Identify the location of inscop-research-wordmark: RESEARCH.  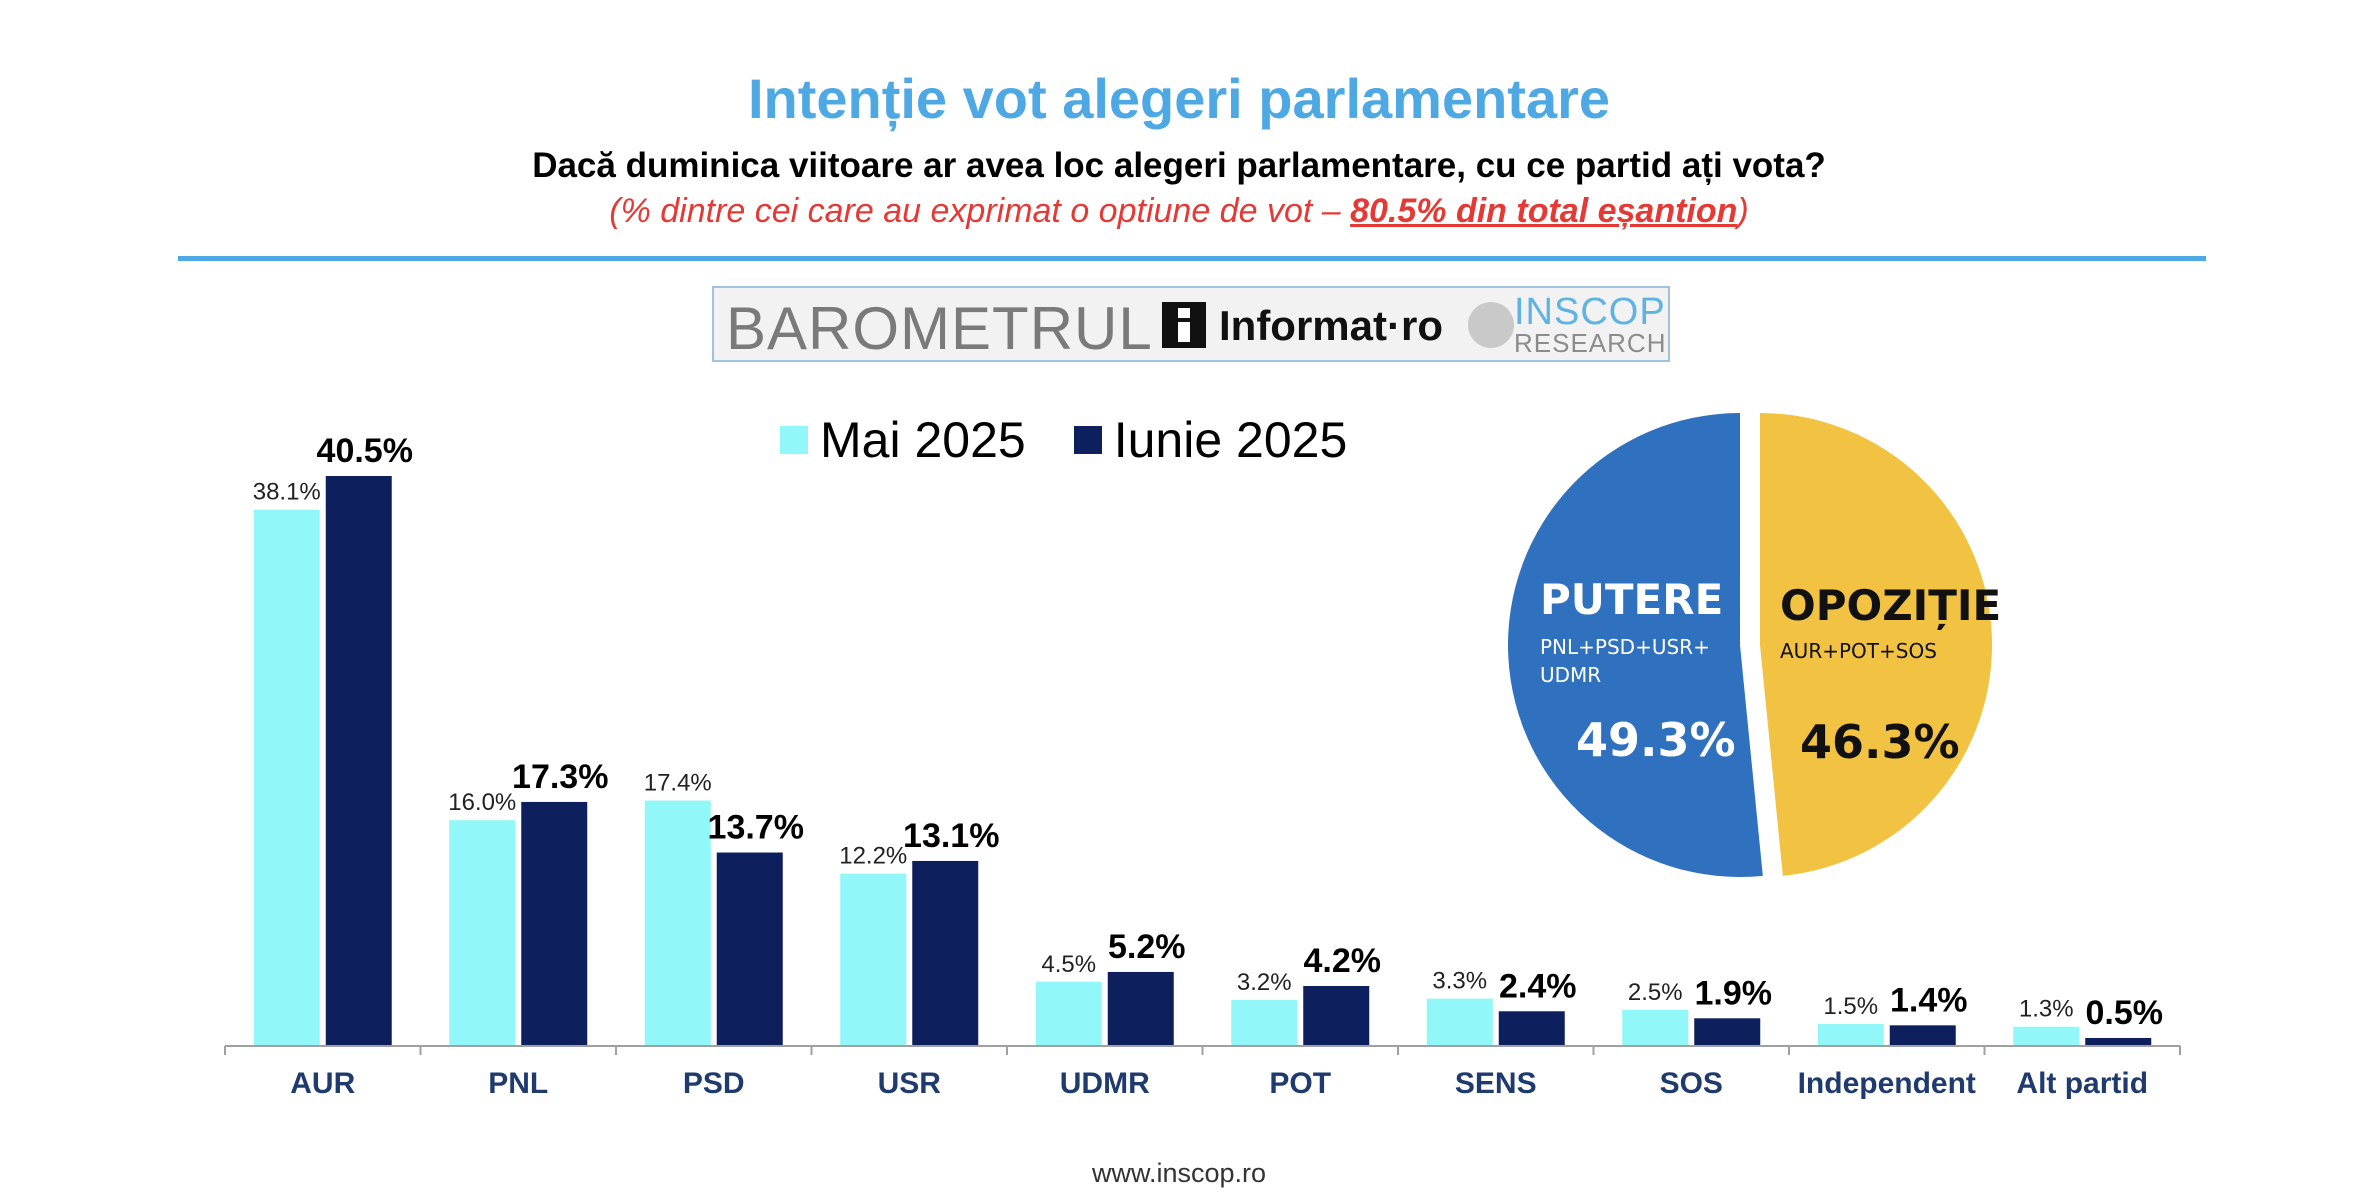
(1590, 343).